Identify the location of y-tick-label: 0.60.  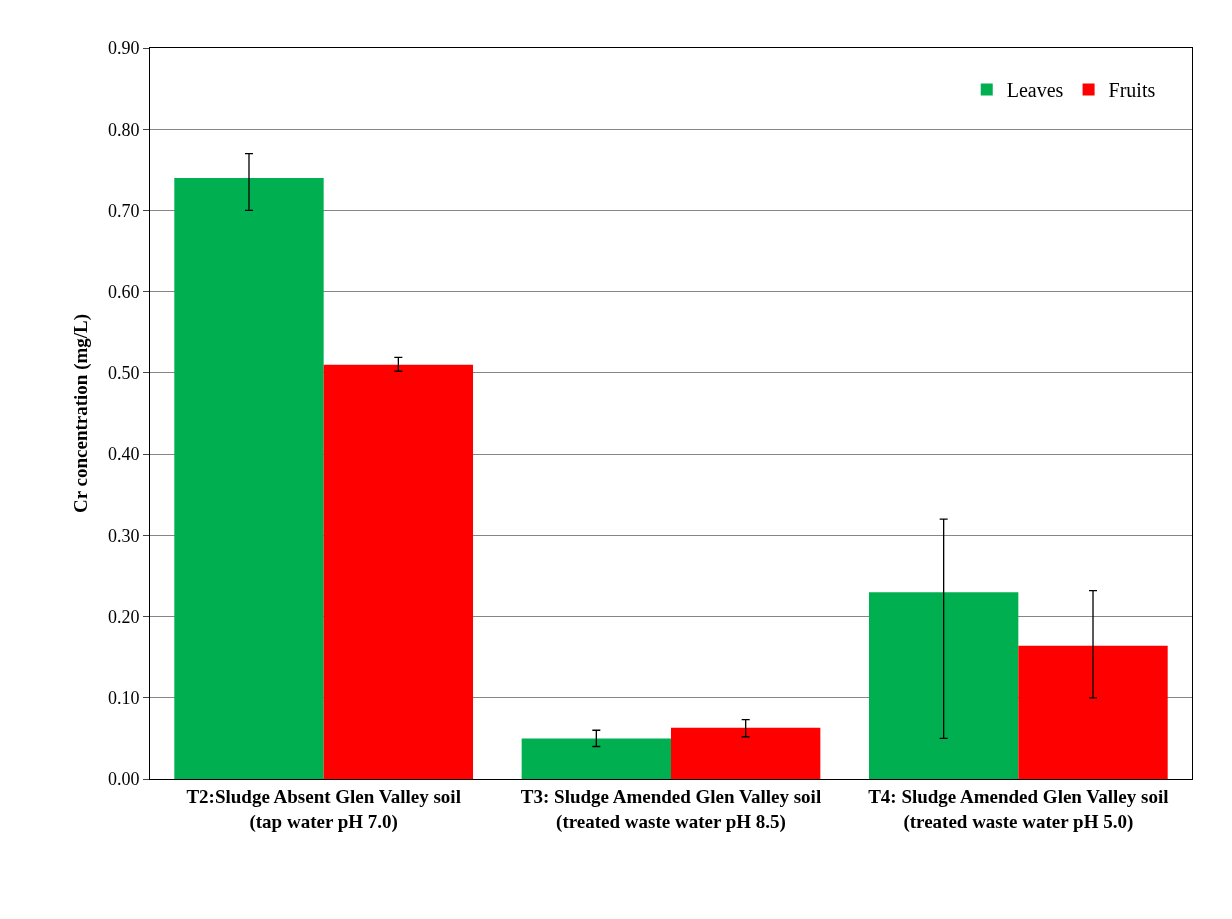
(123, 291).